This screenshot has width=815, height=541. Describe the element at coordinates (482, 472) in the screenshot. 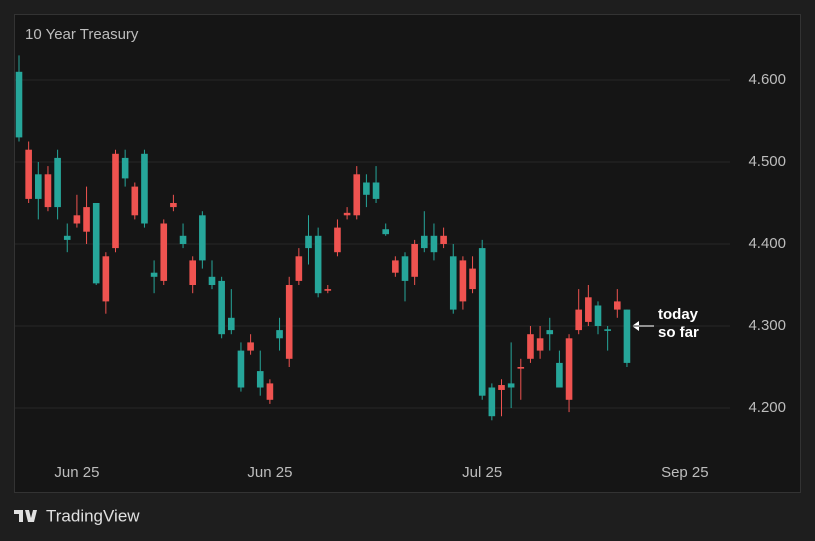

I see `x-tick-label: Jul 25` at that location.